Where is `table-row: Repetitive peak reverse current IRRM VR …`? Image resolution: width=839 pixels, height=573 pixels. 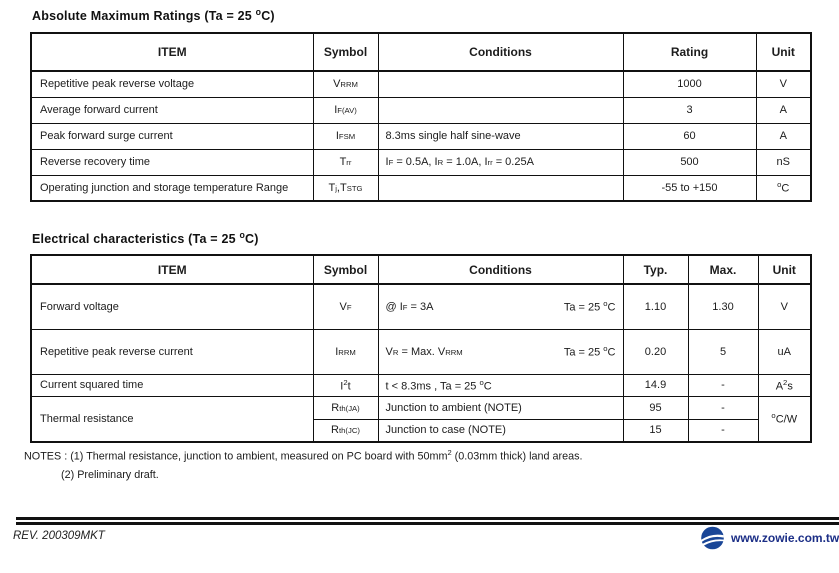 table-row: Repetitive peak reverse current IRRM VR … is located at coordinates (421, 351).